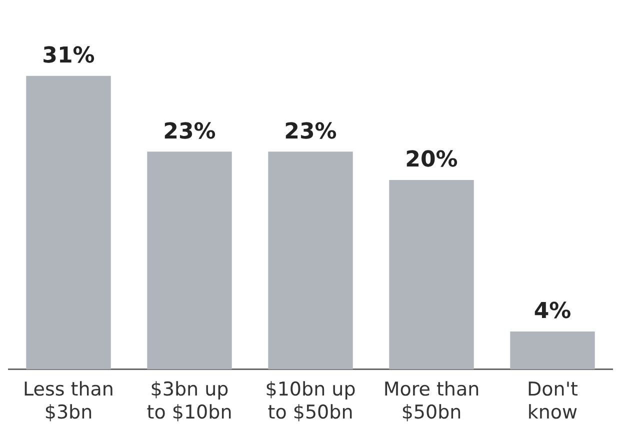 The width and height of the screenshot is (621, 443). I want to click on x-tick-label: Don't know, so click(552, 401).